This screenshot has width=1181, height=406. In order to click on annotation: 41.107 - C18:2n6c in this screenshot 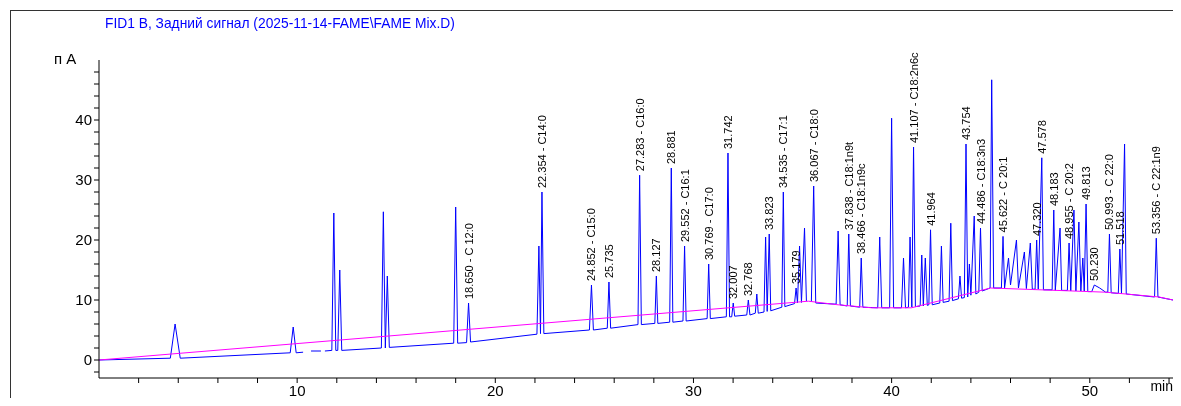, I will do `click(913, 97)`.